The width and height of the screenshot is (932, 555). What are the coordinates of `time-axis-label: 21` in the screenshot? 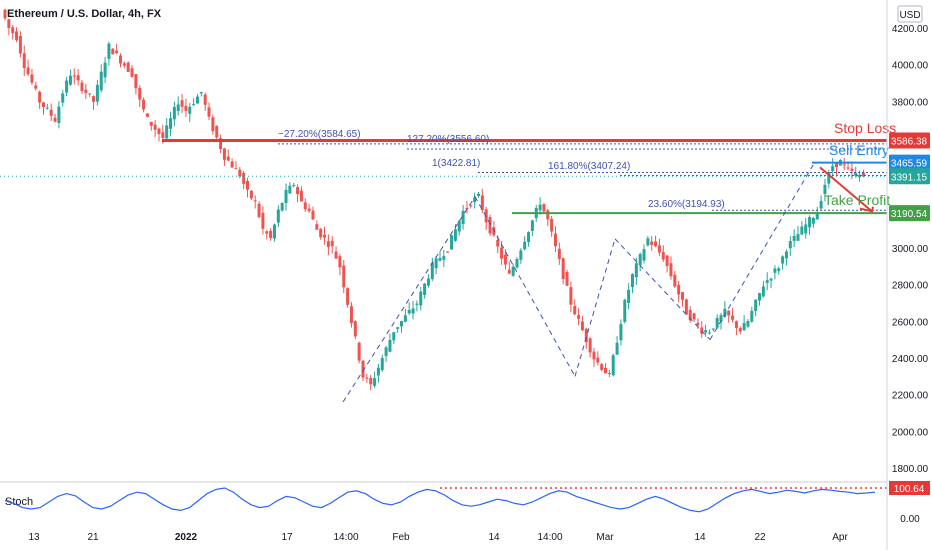 It's located at (93, 537).